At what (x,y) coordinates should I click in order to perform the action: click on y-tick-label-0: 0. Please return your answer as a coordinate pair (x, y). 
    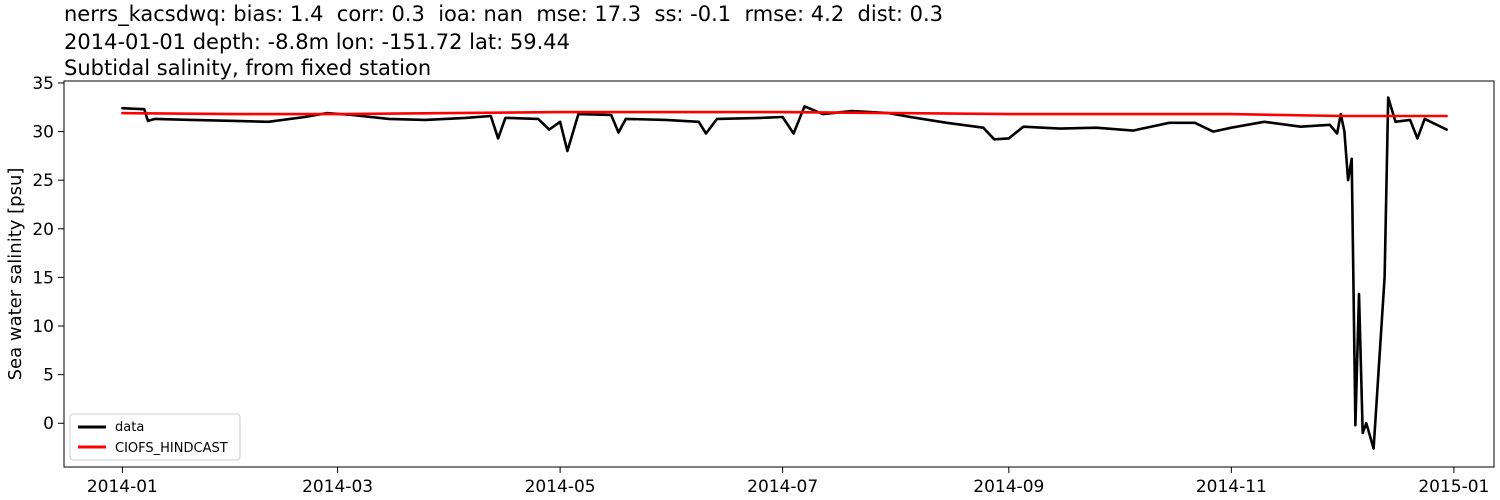
    Looking at the image, I should click on (48, 424).